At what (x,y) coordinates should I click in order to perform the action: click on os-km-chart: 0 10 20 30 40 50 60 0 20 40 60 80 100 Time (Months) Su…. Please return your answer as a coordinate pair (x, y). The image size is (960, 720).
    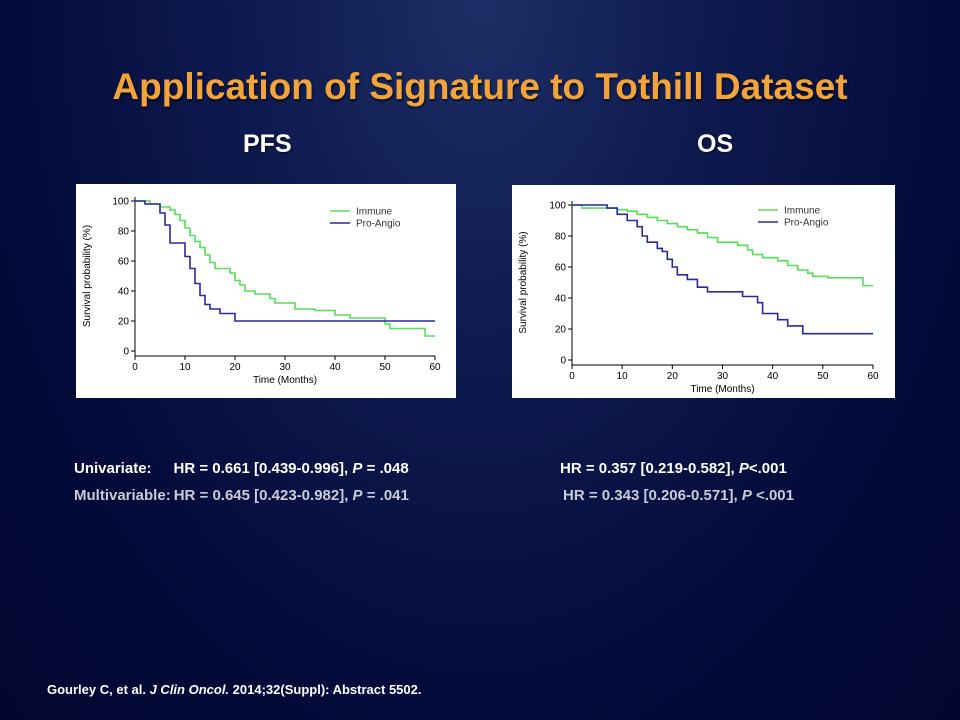
    Looking at the image, I should click on (698, 298).